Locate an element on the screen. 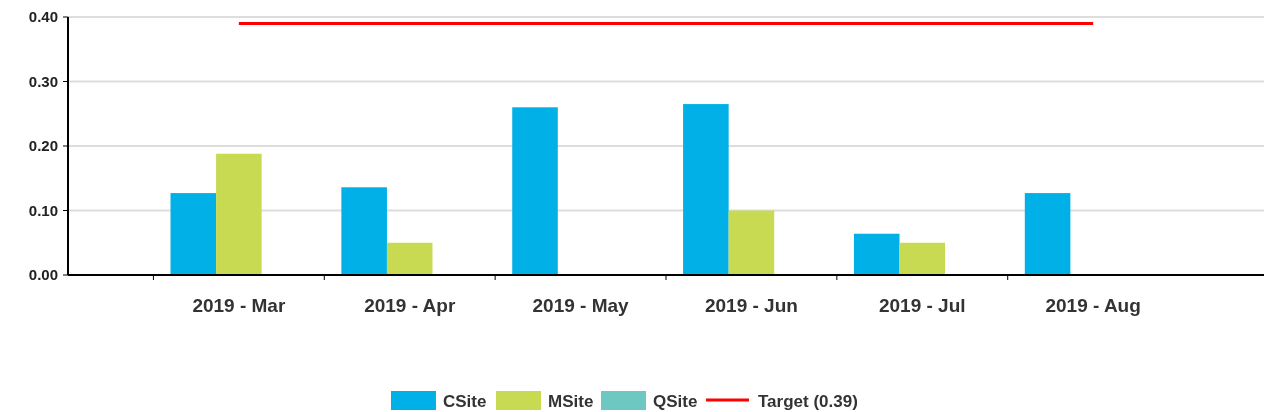 The width and height of the screenshot is (1264, 412). y-tick-label: 0.00 is located at coordinates (43, 275).